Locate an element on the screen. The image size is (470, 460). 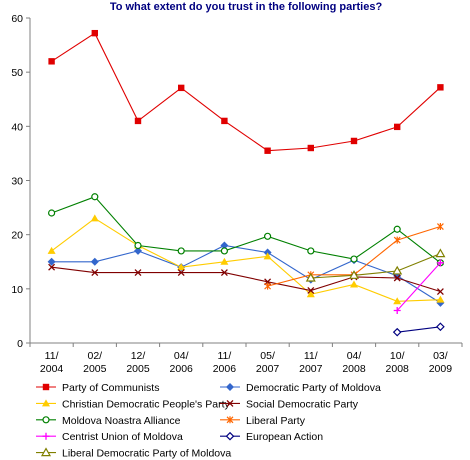
series-line-liberal-democratic-party-of-moldova is located at coordinates (375, 266).